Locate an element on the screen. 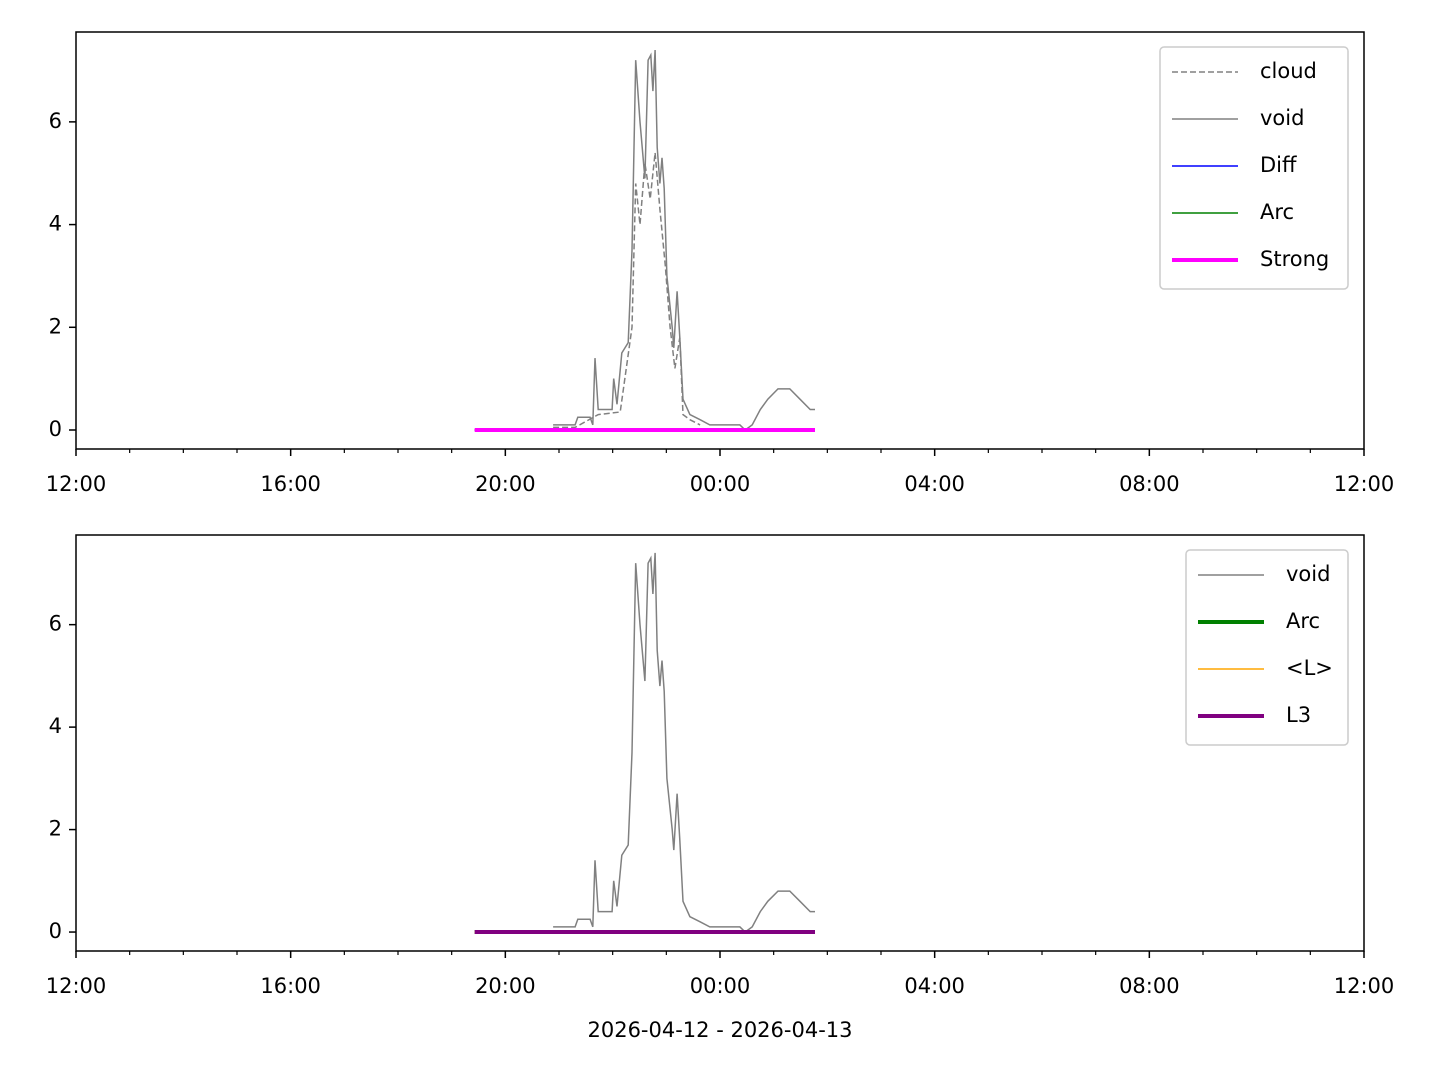 The width and height of the screenshot is (1440, 1080). legend-label: cloud is located at coordinates (1288, 71).